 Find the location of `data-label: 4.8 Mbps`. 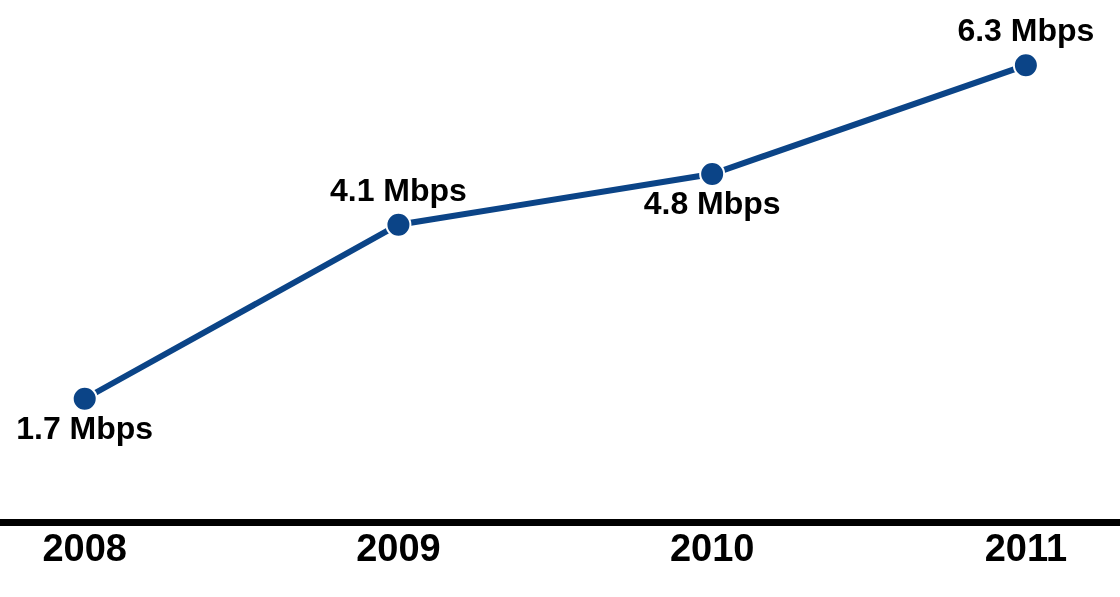

data-label: 4.8 Mbps is located at coordinates (712, 203).